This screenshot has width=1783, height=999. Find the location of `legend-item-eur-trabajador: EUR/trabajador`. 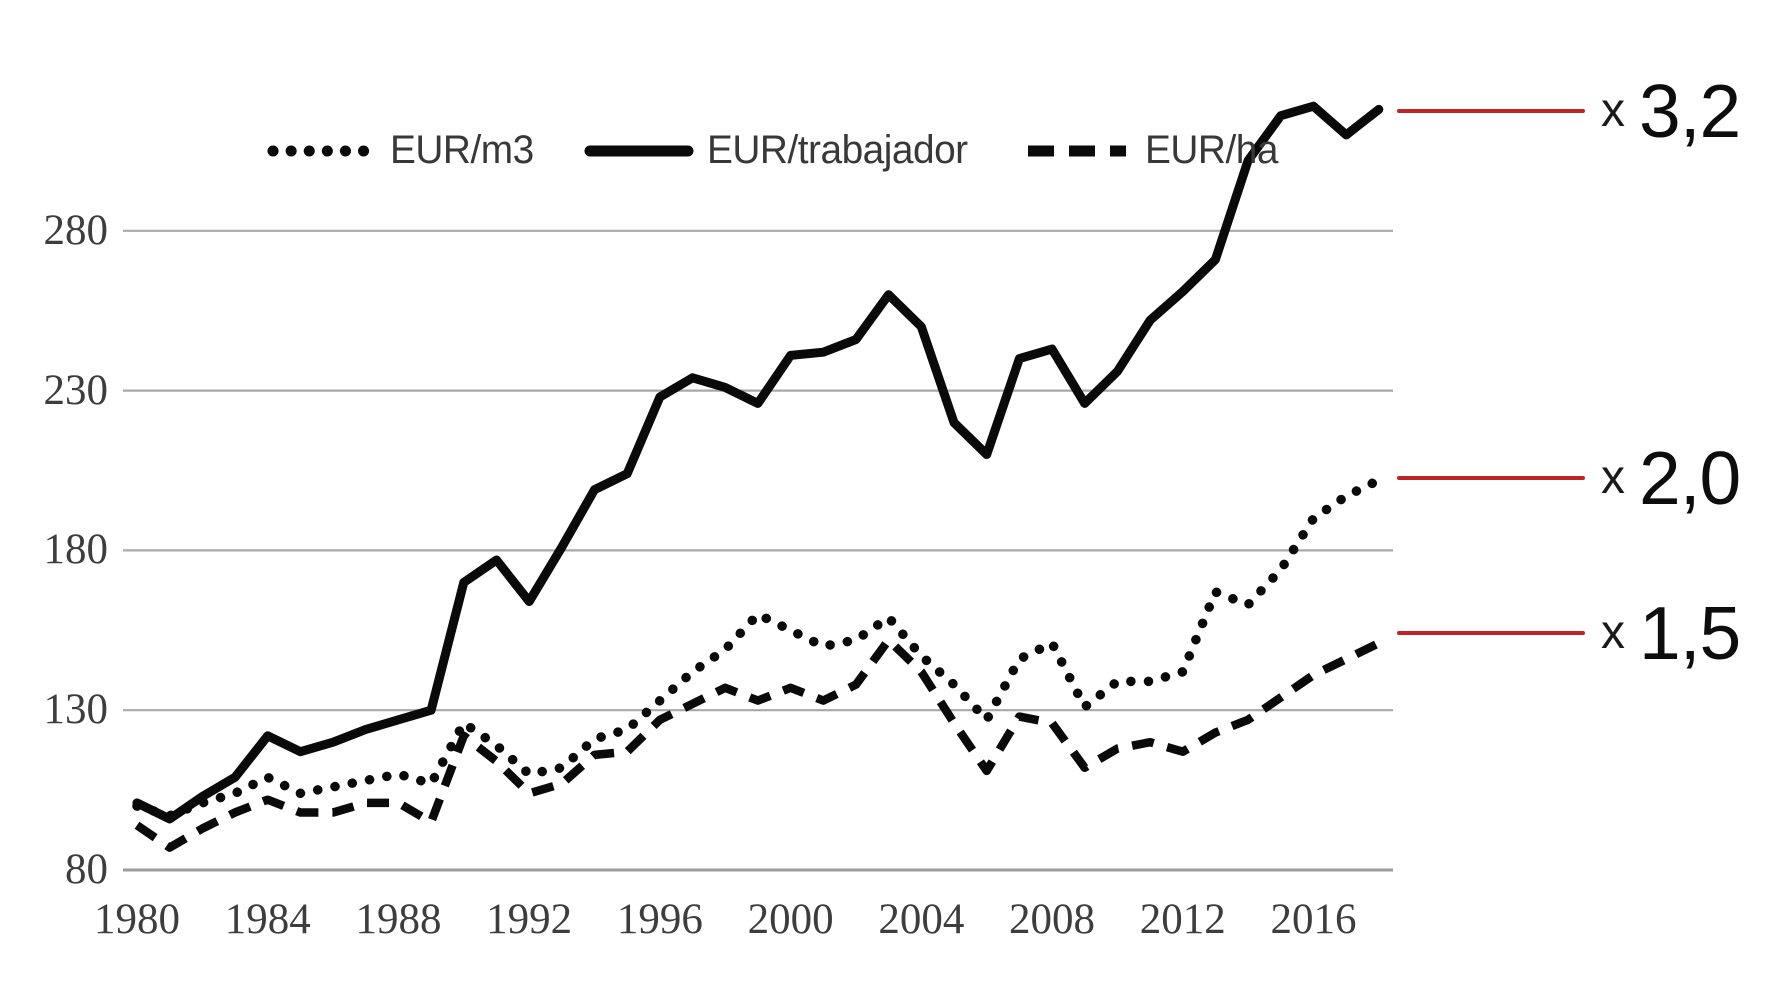

legend-item-eur-trabajador: EUR/trabajador is located at coordinates (780, 150).